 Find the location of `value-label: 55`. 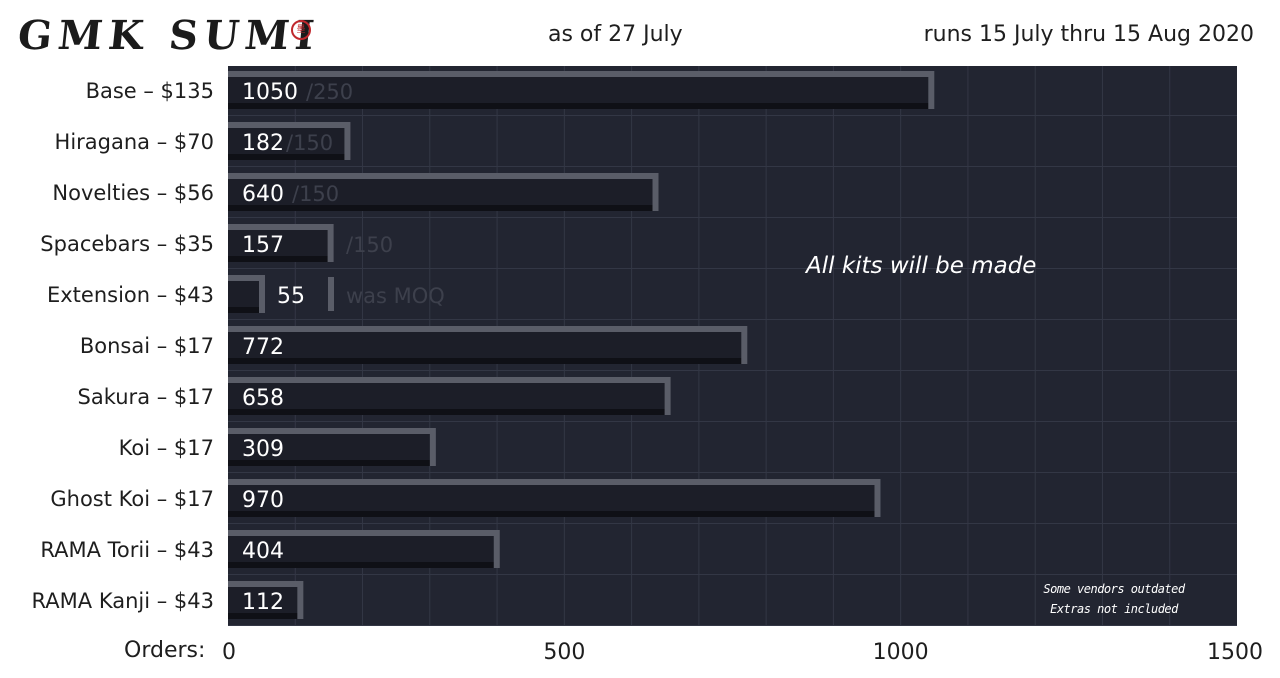

value-label: 55 is located at coordinates (291, 296).